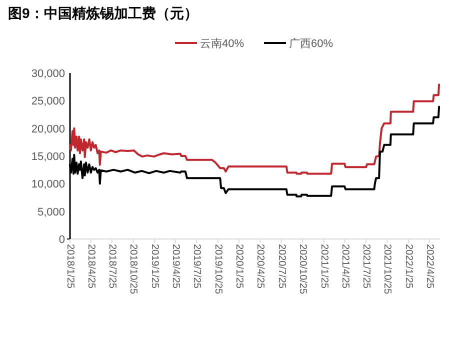 Image resolution: width=470 pixels, height=348 pixels. What do you see at coordinates (324, 266) in the screenshot?
I see `x-tick-label: 2021/1/25` at bounding box center [324, 266].